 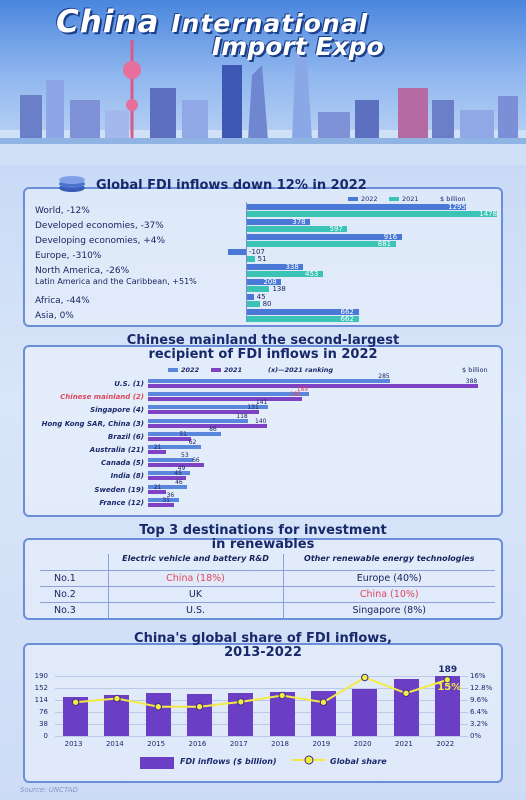 What do you see at coordinates (43, 724) in the screenshot?
I see `y-tick-label-left: 38` at bounding box center [43, 724].